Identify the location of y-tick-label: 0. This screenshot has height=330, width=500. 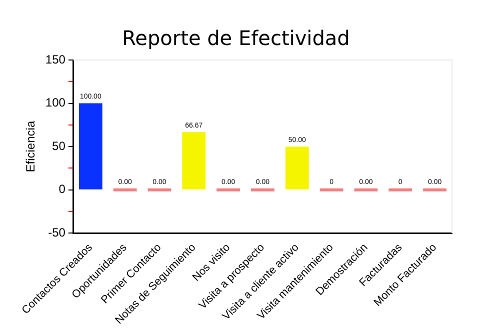
(62, 189).